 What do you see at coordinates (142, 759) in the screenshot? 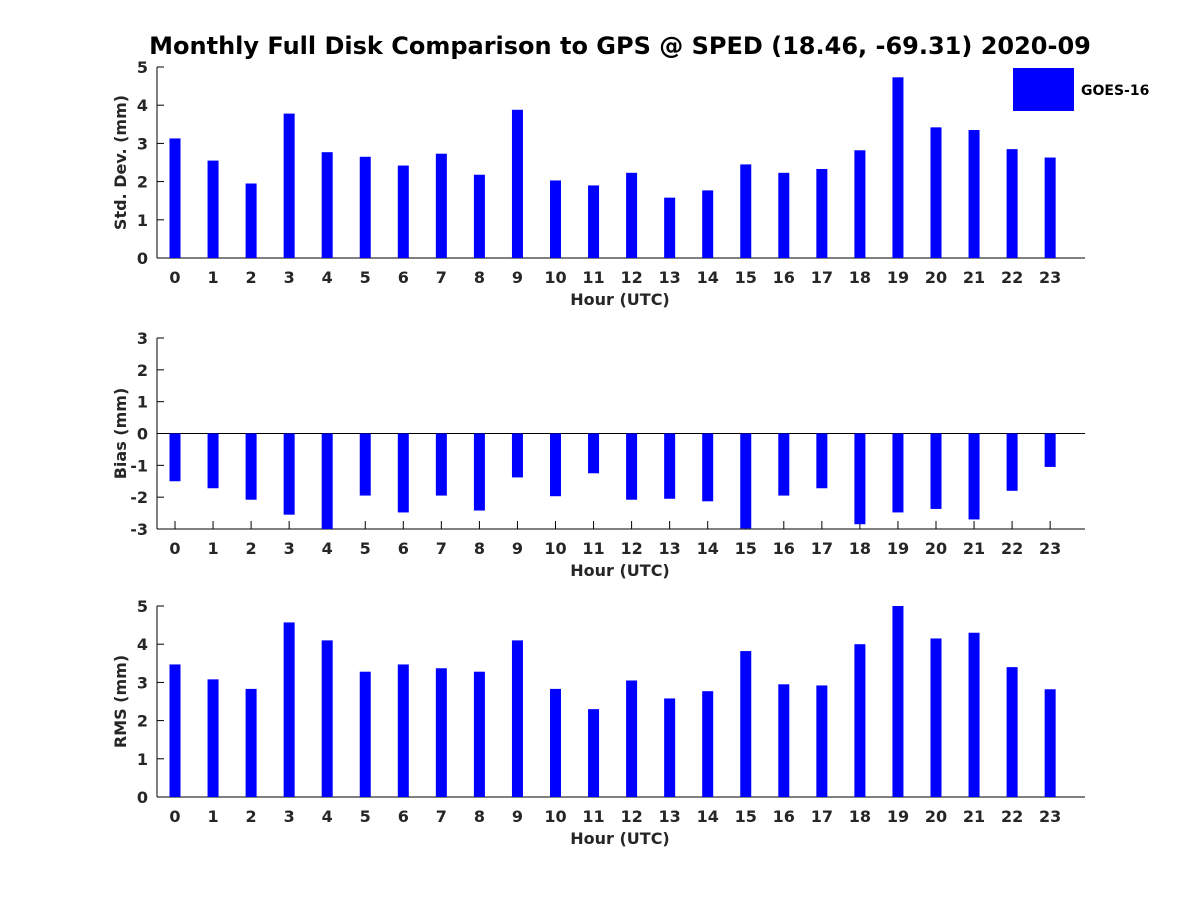
I see `y-tick-label: 1` at bounding box center [142, 759].